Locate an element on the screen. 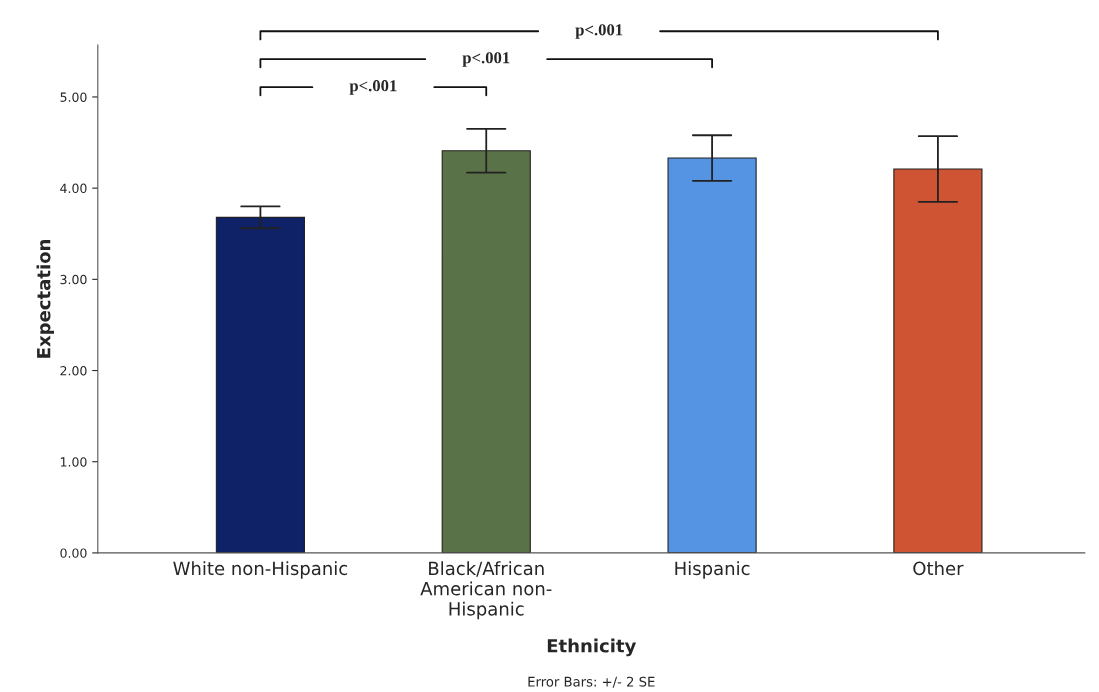 This screenshot has height=692, width=1099. text: Error Bars: +/- 2 SE is located at coordinates (591, 682).